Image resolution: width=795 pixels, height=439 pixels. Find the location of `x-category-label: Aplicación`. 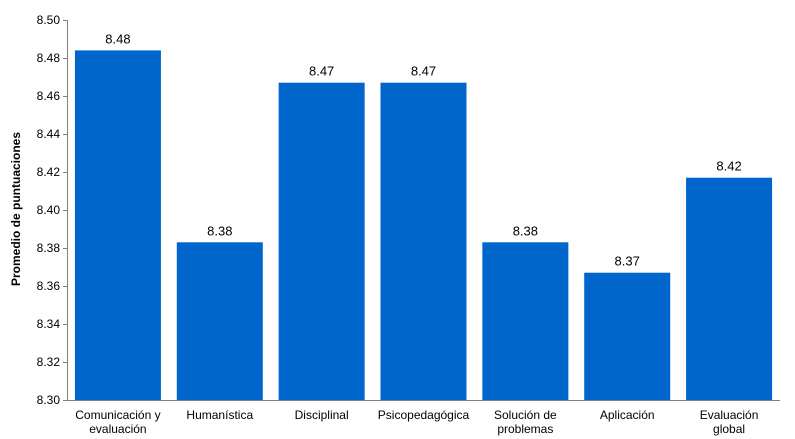

x-category-label: Aplicación is located at coordinates (627, 415).